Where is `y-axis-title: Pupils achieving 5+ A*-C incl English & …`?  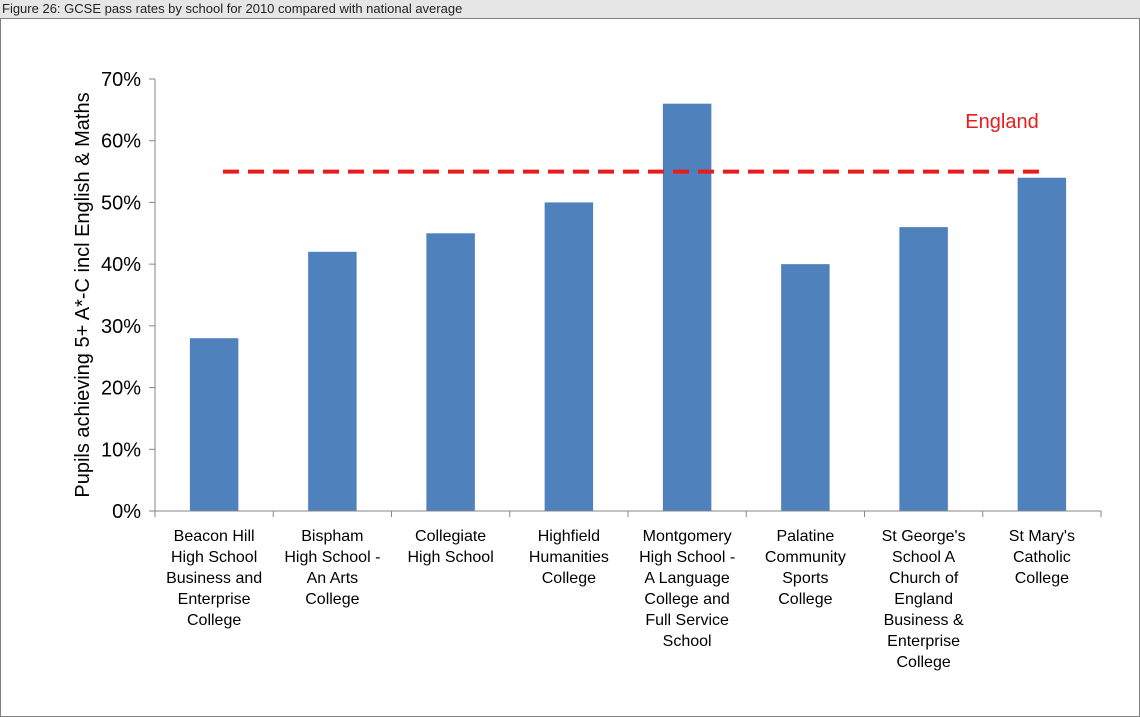
y-axis-title: Pupils achieving 5+ A*-C incl English & … is located at coordinates (83, 294).